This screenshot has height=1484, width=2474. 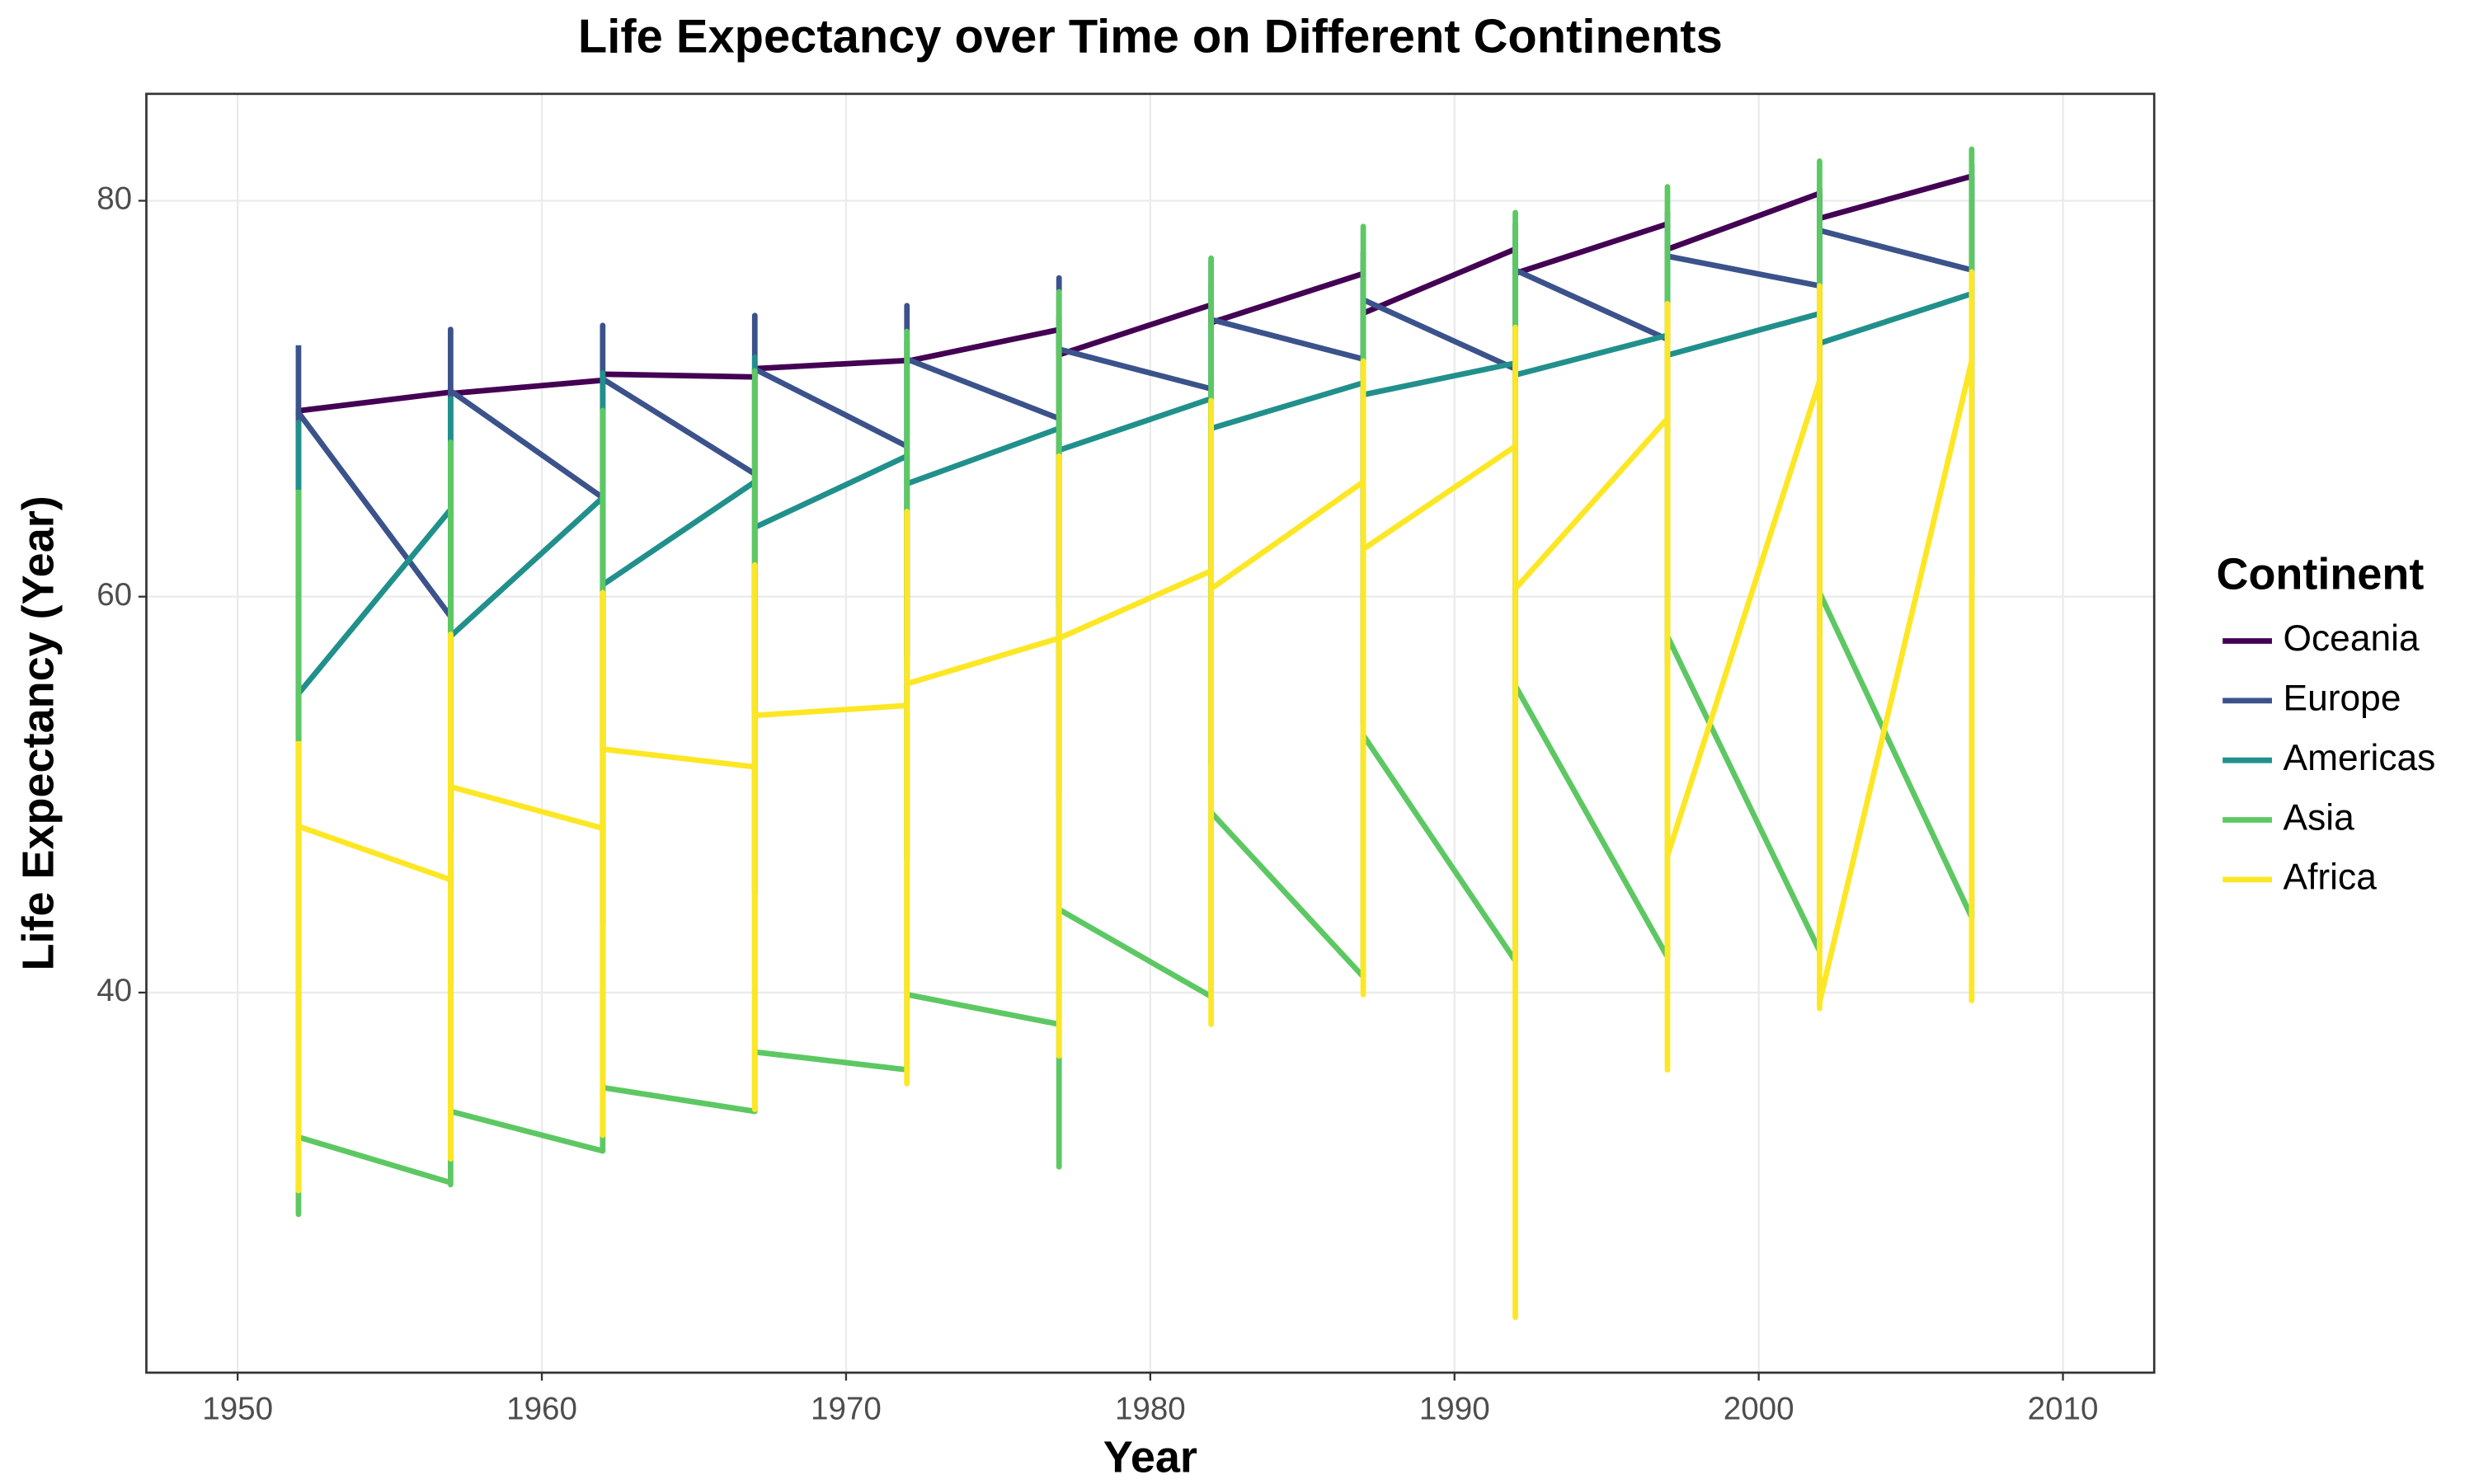 I want to click on x-tick-label: 1980, so click(x=1150, y=1408).